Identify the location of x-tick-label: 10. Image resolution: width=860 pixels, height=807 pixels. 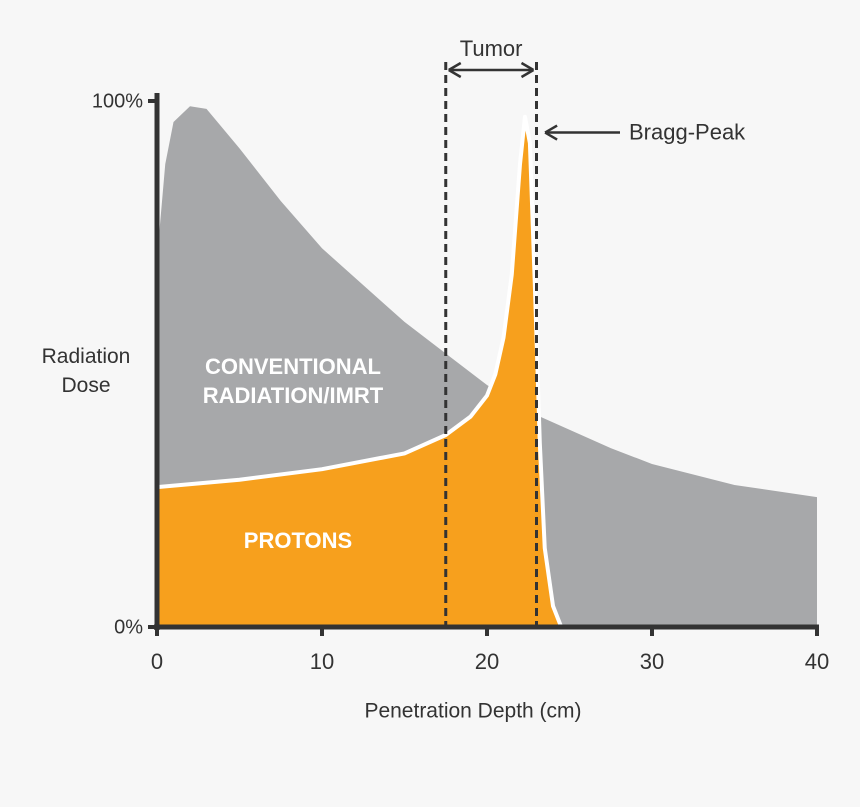
(322, 661).